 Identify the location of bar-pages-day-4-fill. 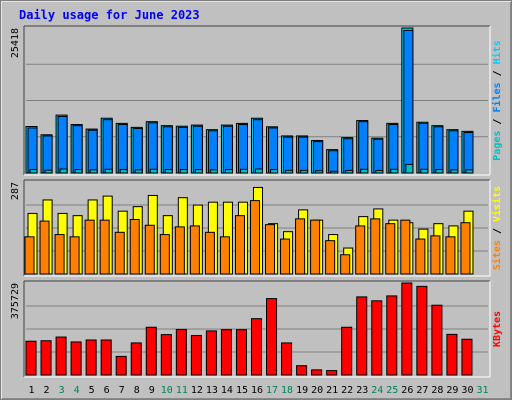
(79, 171).